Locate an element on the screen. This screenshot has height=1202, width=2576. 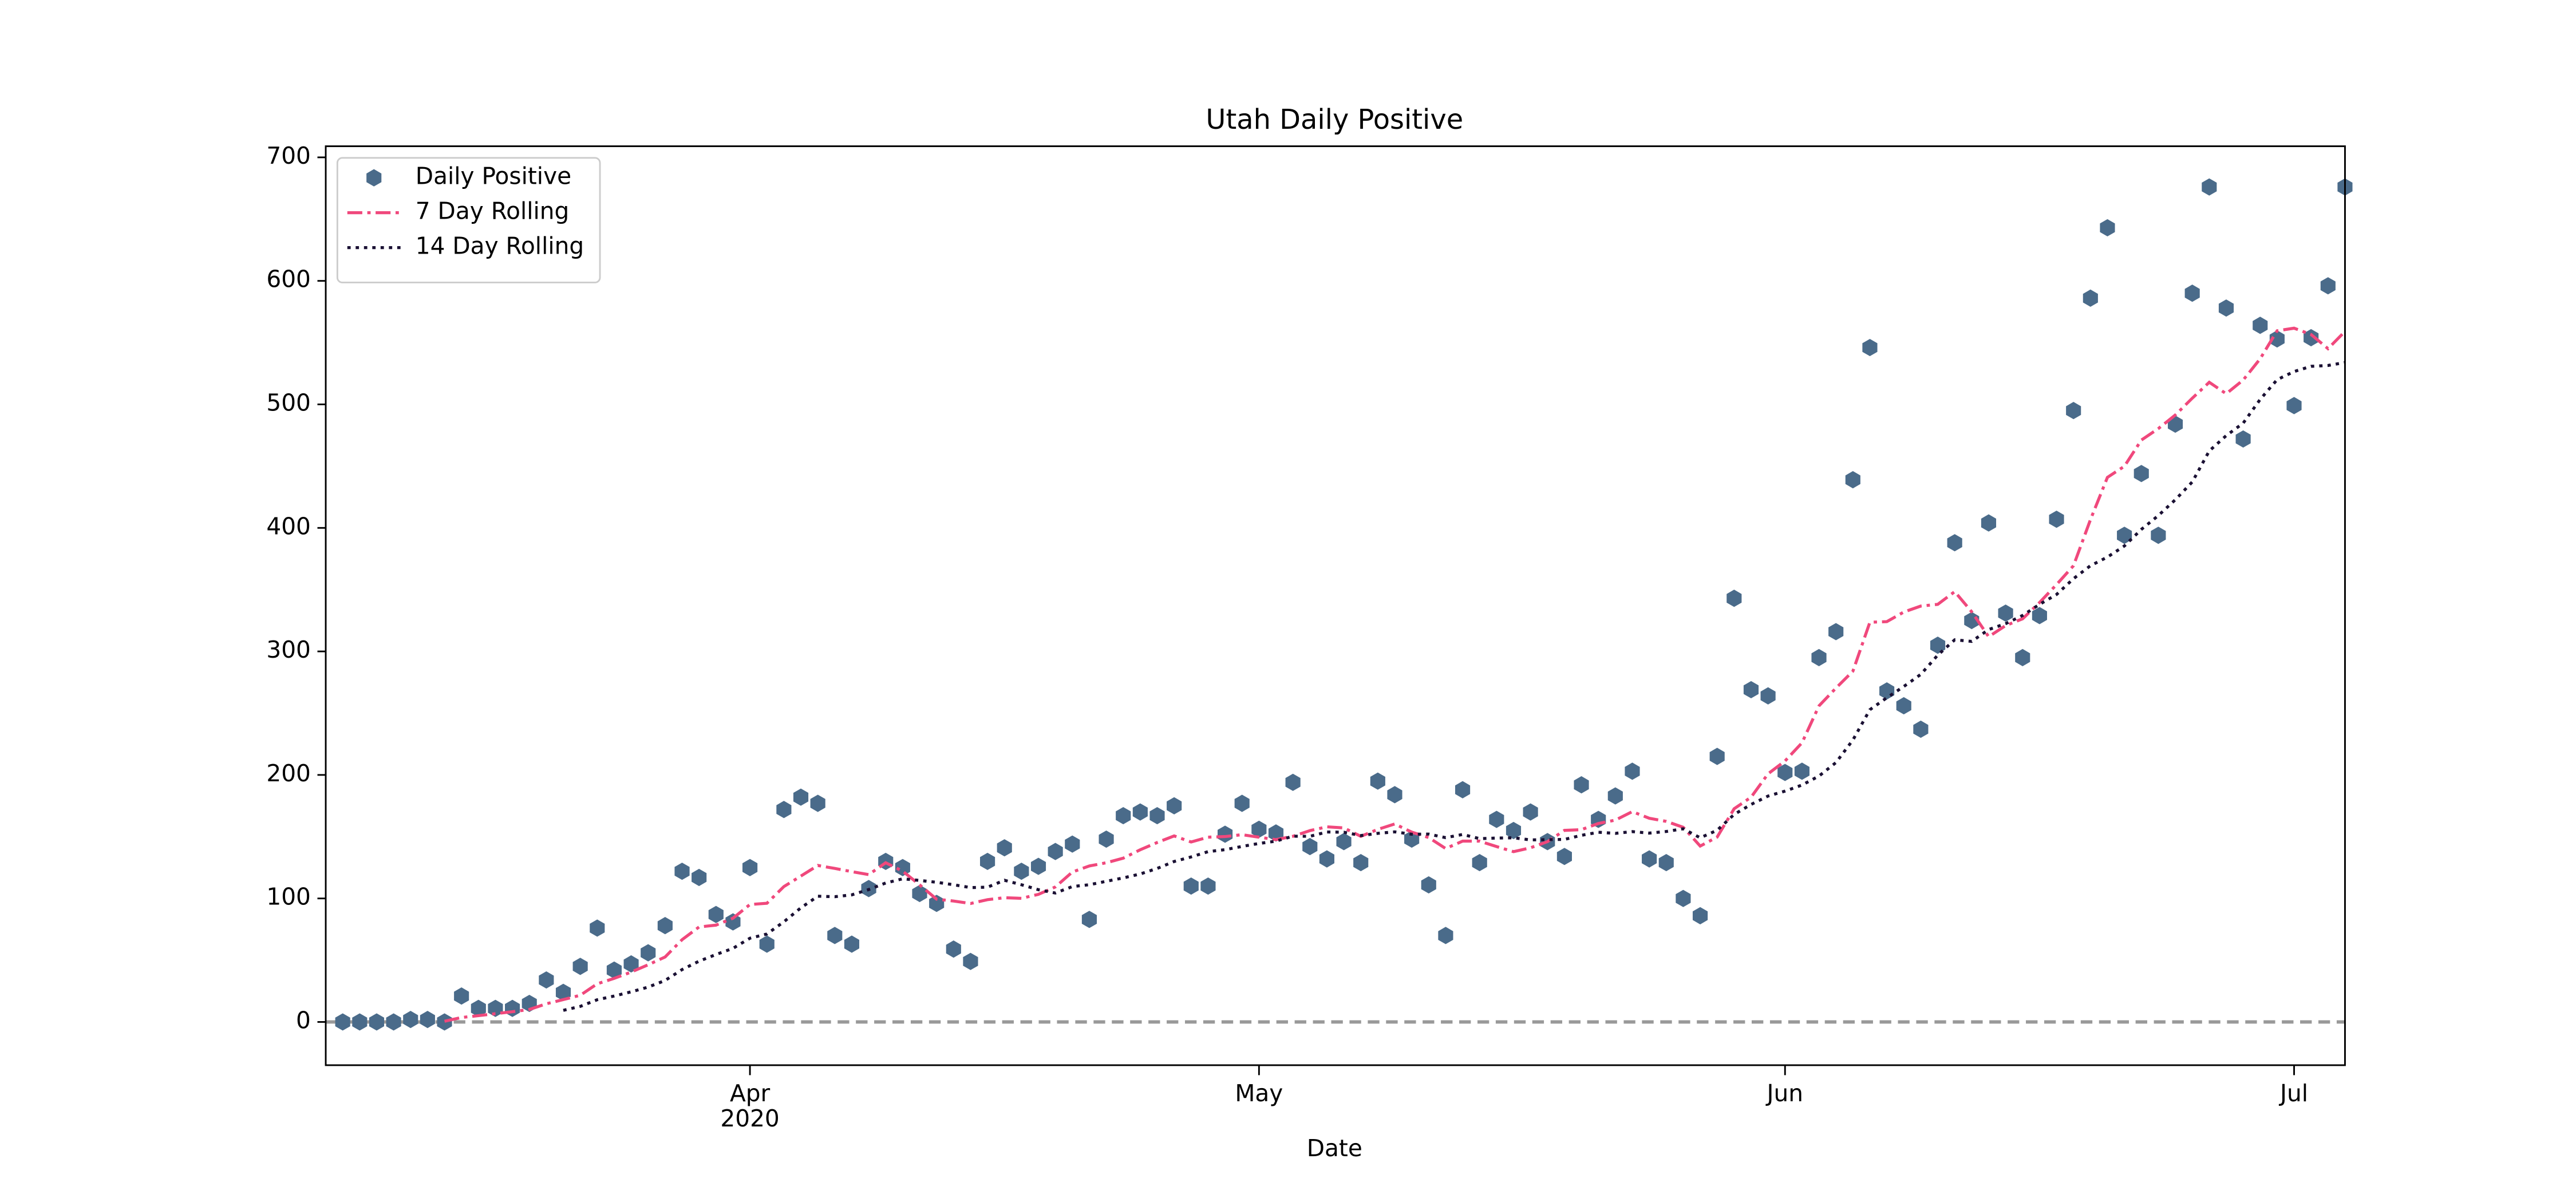
y-tick-label: 500 is located at coordinates (288, 403).